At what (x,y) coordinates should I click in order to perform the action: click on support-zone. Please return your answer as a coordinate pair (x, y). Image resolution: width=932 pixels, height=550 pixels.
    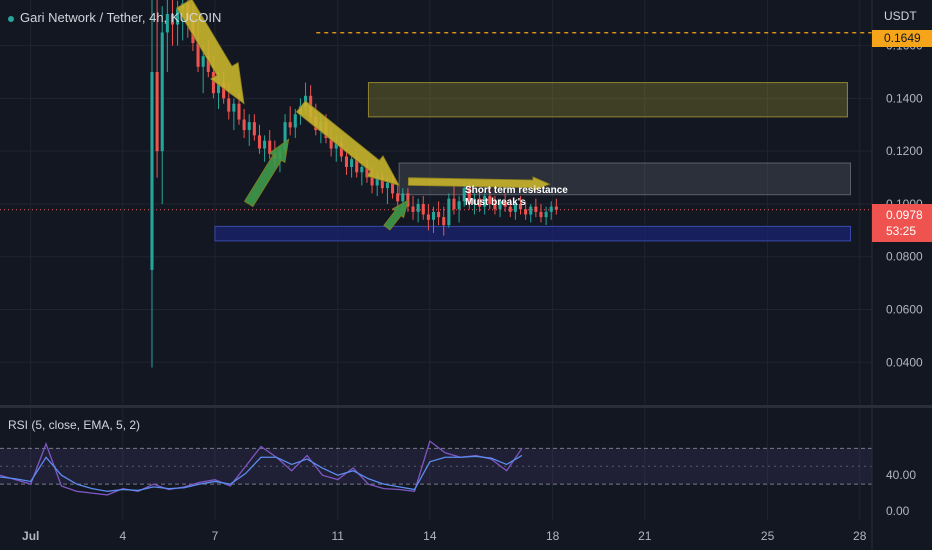
    Looking at the image, I should click on (533, 233).